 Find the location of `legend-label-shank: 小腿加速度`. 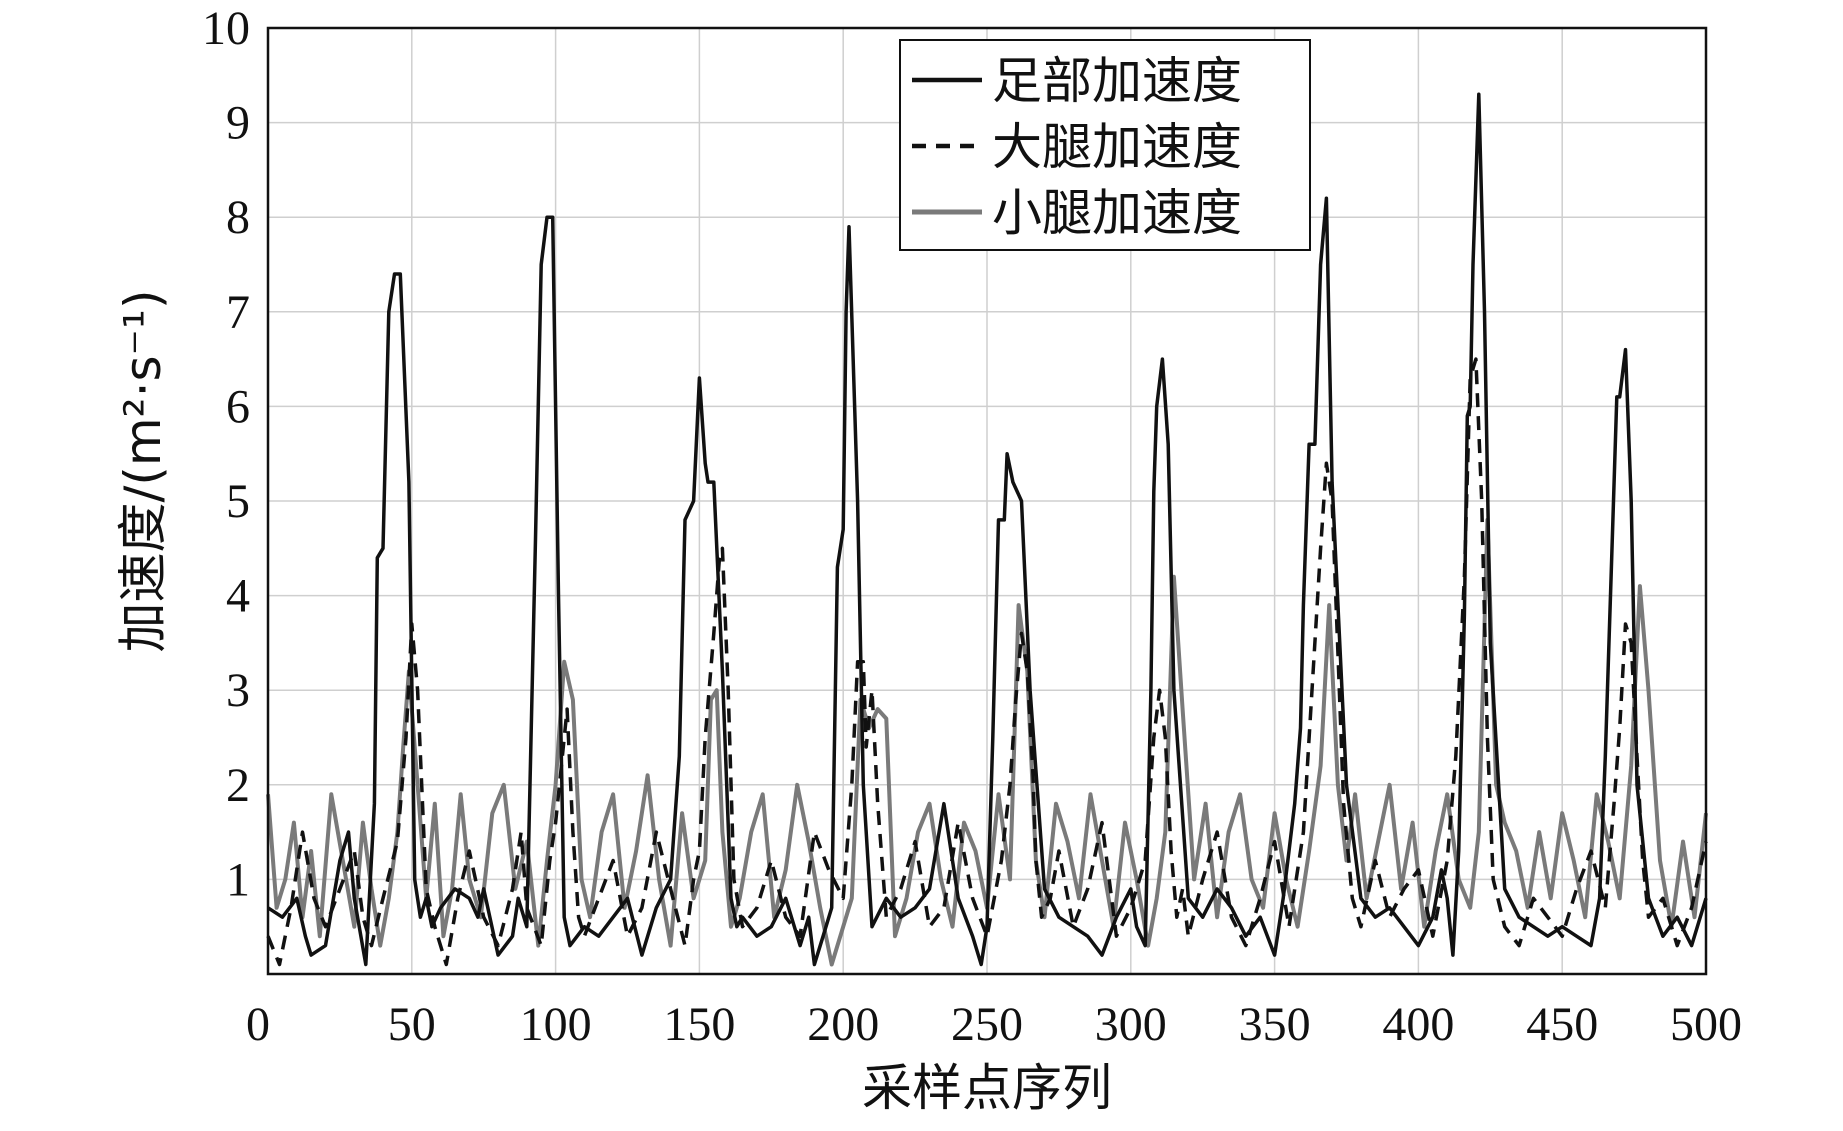

legend-label-shank: 小腿加速度 is located at coordinates (1117, 213).